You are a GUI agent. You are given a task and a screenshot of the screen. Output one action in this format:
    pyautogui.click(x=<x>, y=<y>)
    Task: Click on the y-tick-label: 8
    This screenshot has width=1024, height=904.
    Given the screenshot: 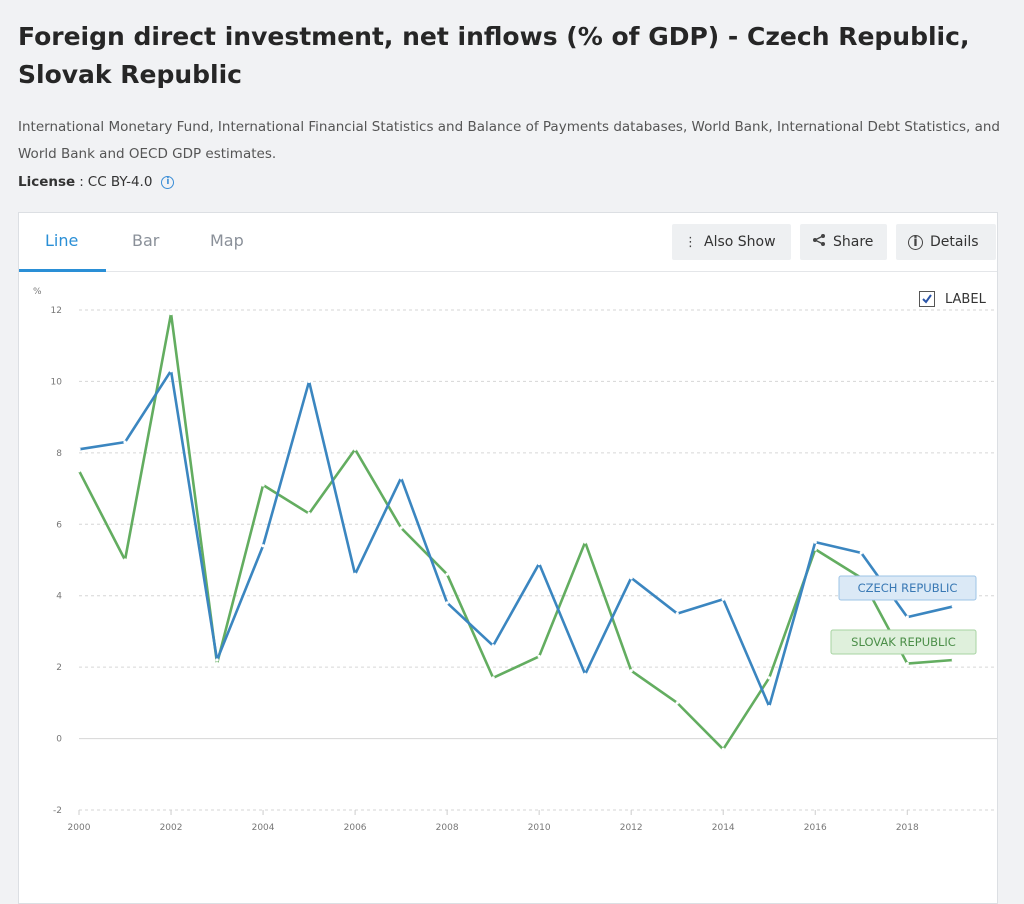 What is the action you would take?
    pyautogui.click(x=59, y=454)
    